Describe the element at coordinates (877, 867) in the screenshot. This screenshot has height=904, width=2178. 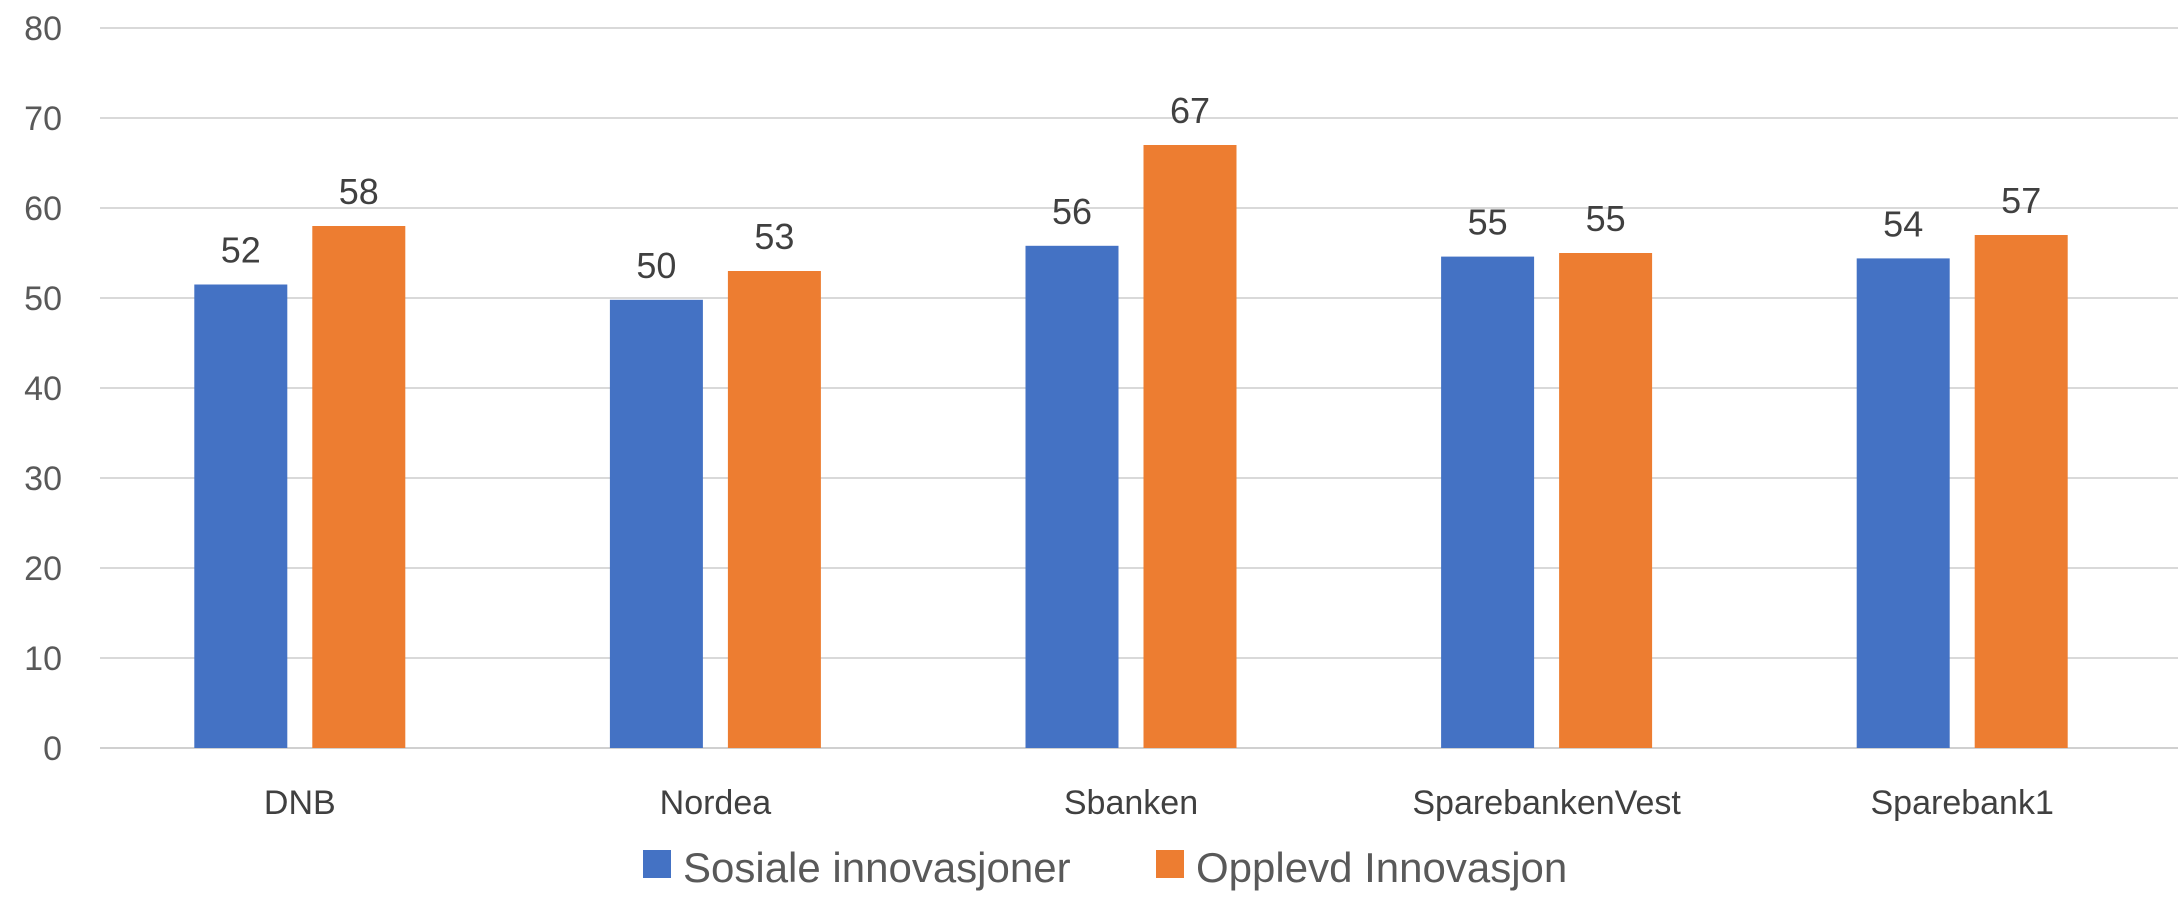
I see `legend-label: Sosiale innovasjoner` at that location.